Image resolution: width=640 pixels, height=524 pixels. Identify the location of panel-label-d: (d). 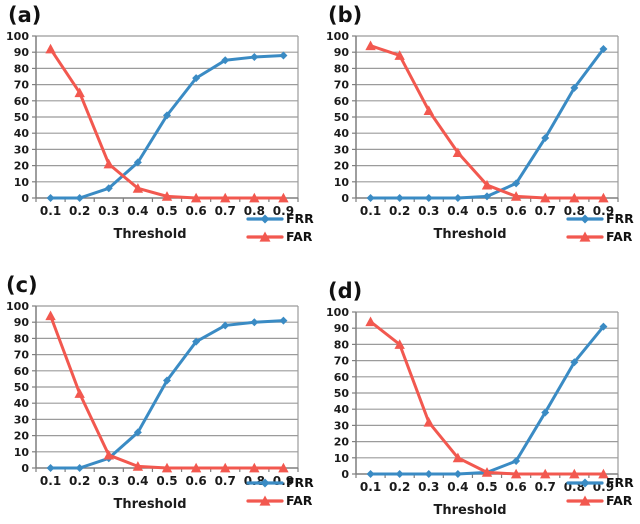
(345, 291).